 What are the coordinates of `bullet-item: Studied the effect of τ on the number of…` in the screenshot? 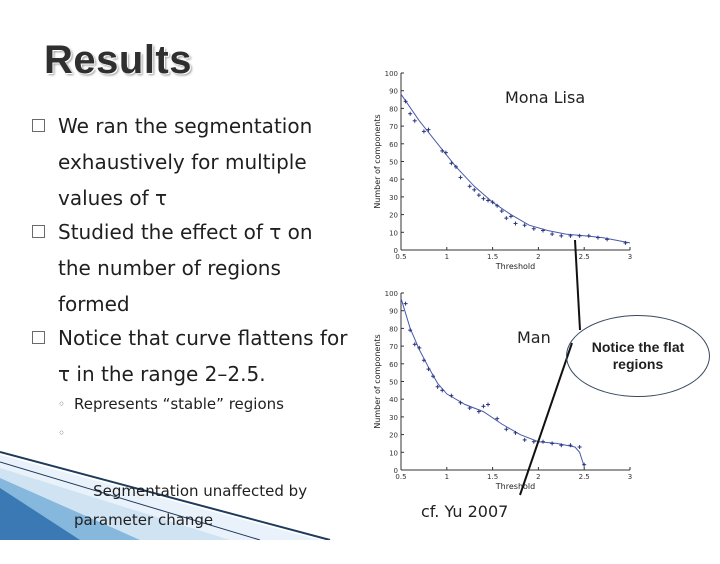 It's located at (192, 268).